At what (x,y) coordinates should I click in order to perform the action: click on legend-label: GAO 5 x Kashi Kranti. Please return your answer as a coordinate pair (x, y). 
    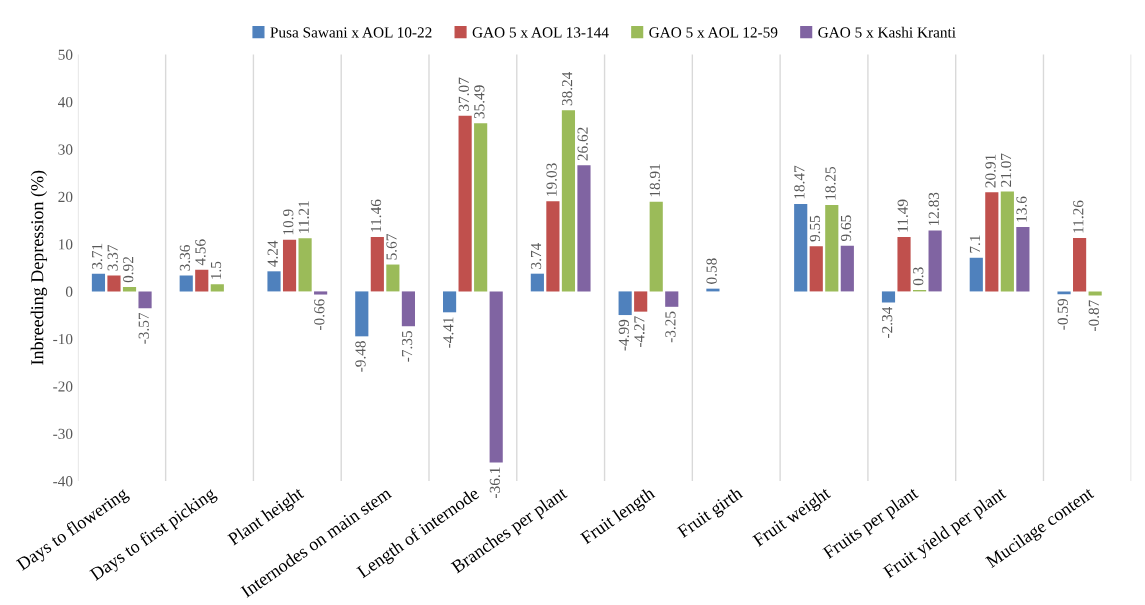
    Looking at the image, I should click on (887, 32).